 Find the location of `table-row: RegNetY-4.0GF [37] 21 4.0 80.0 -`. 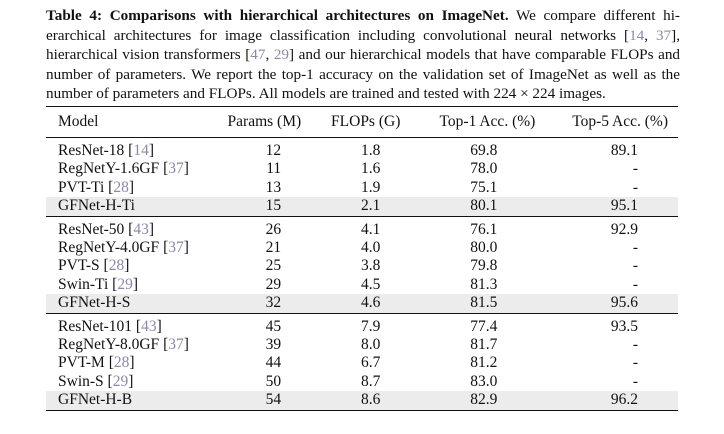

table-row: RegNetY-4.0GF [37] 21 4.0 80.0 - is located at coordinates (362, 248).